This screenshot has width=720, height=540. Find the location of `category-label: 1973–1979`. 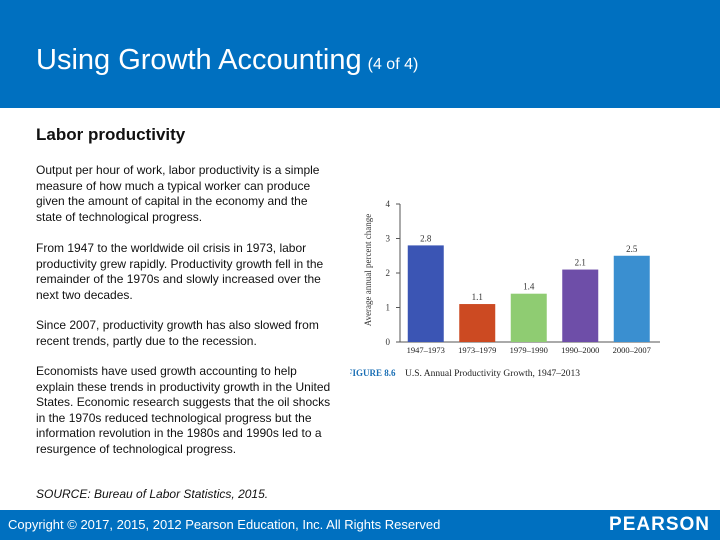

category-label: 1973–1979 is located at coordinates (477, 350).